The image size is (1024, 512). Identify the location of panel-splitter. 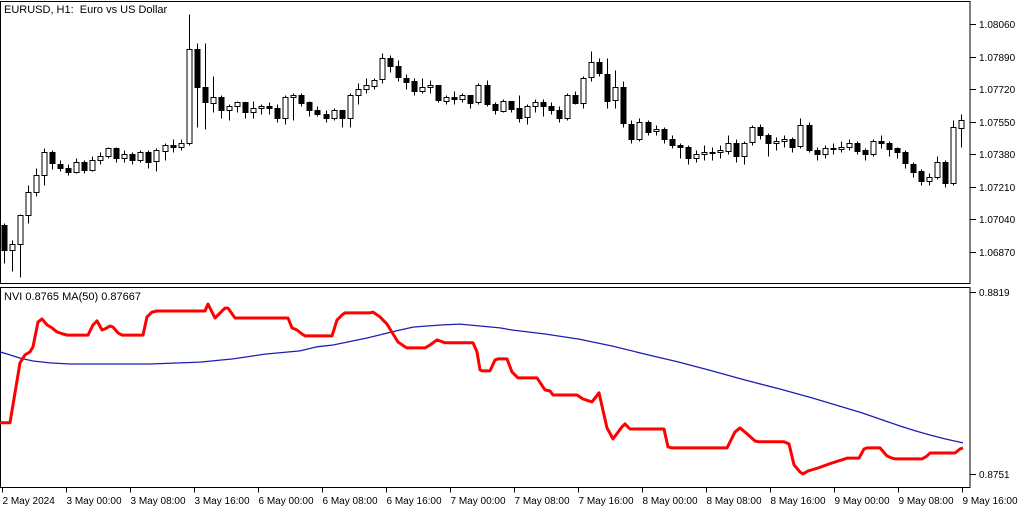
(485, 285).